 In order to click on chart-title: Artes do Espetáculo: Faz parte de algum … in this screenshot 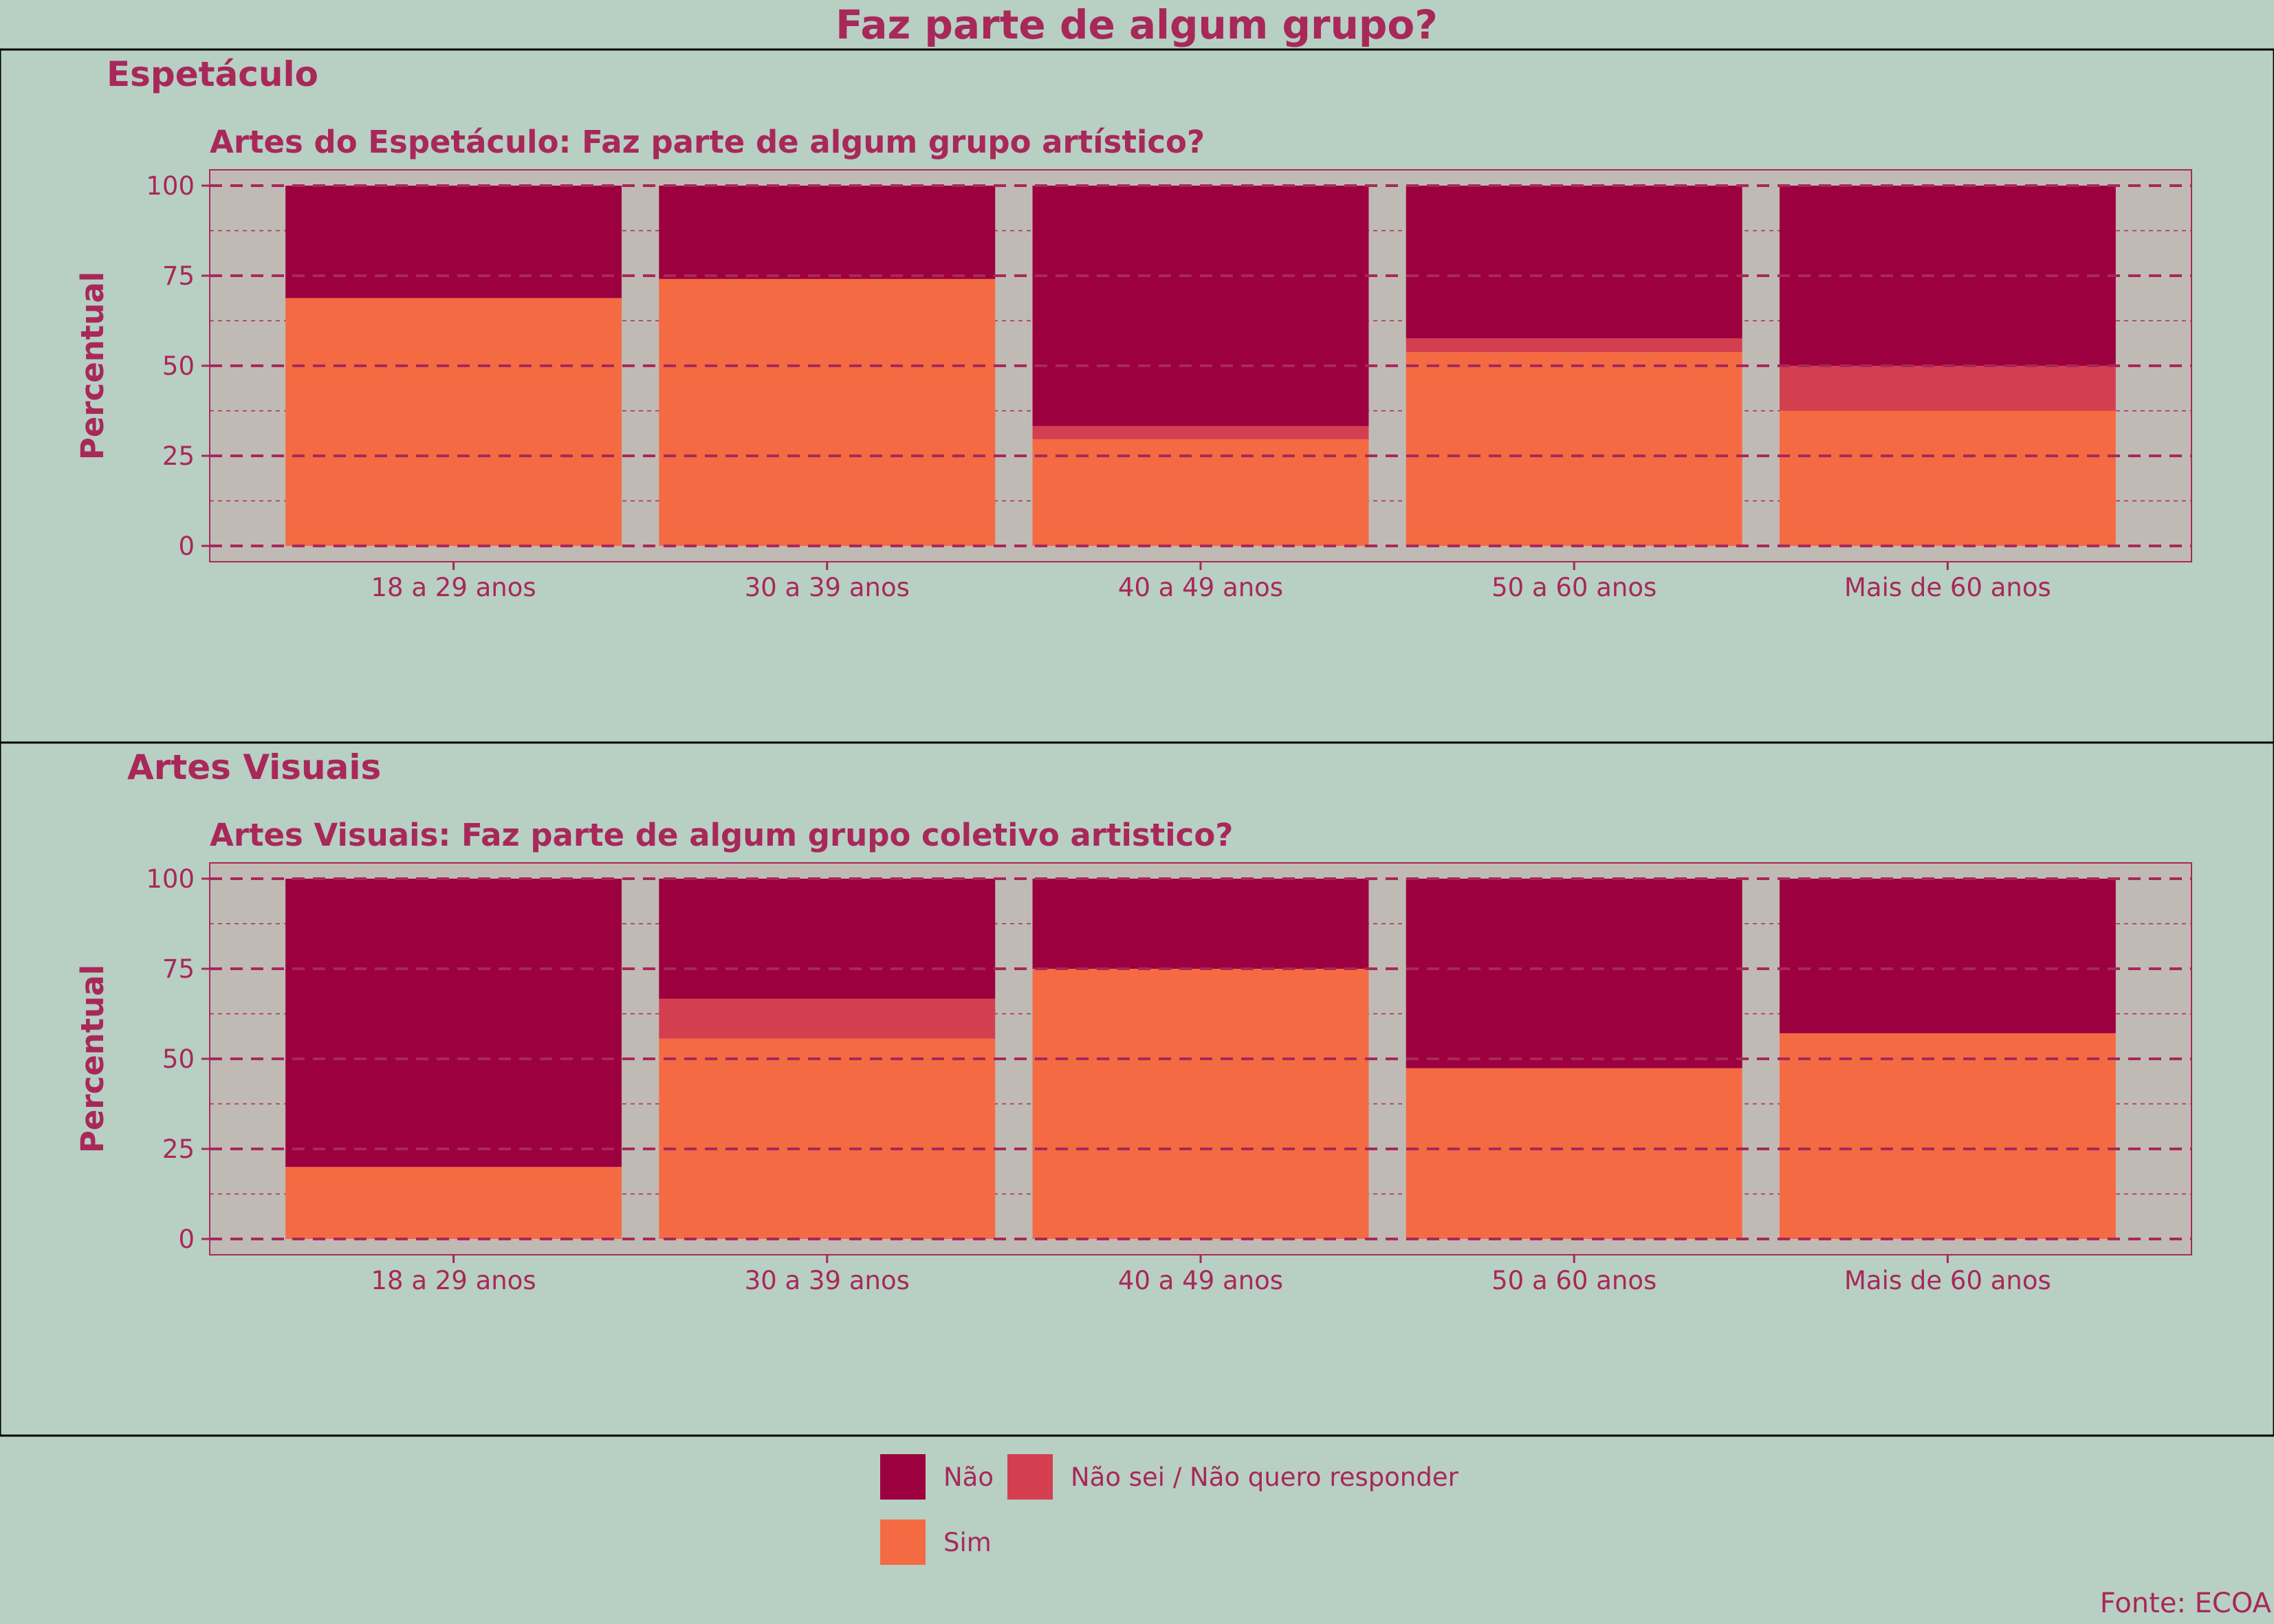, I will do `click(707, 142)`.